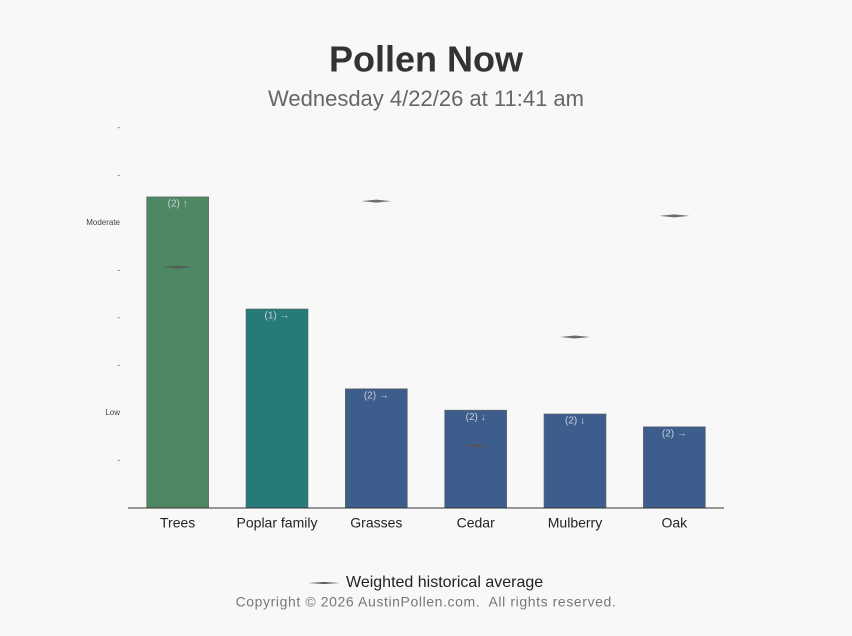  I want to click on x-tick-label: Grasses, so click(376, 523).